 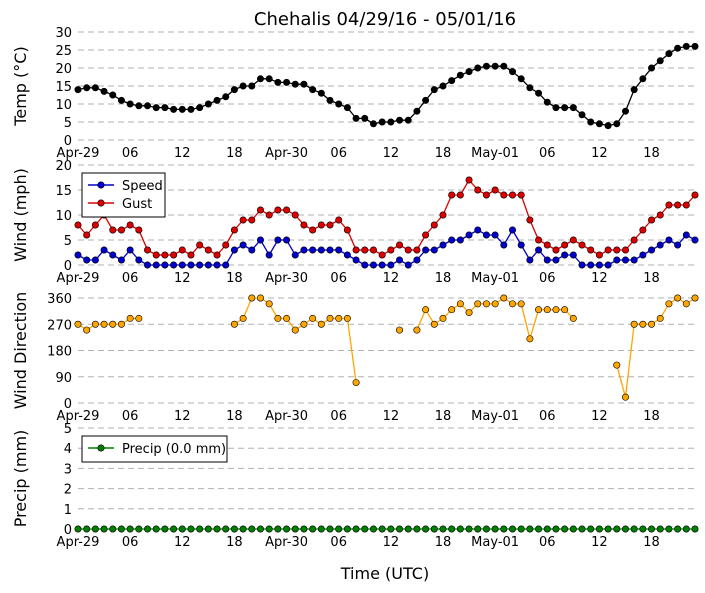 What do you see at coordinates (656, 347) in the screenshot?
I see `series-line` at bounding box center [656, 347].